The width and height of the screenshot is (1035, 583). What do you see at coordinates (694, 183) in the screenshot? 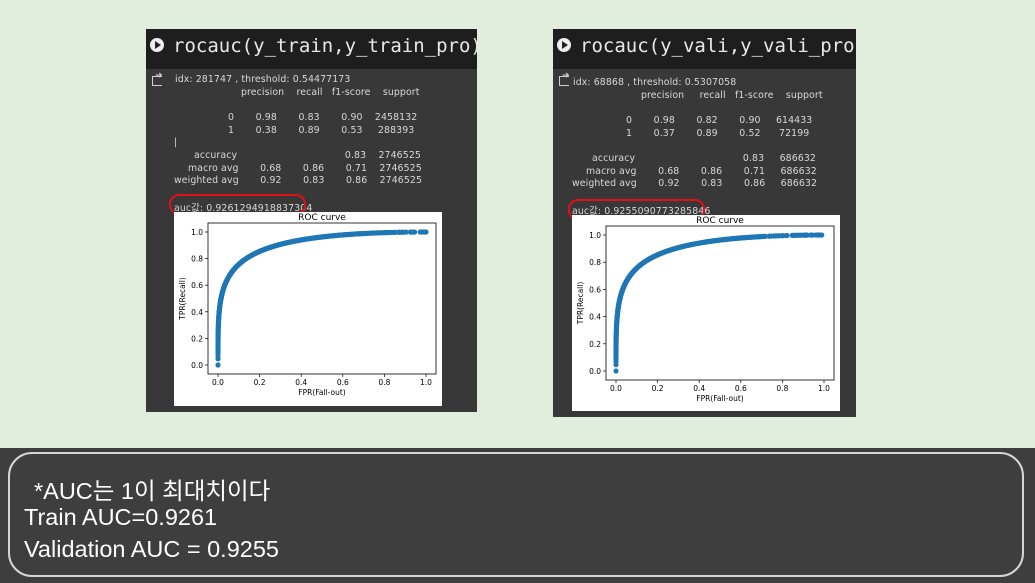
I see `report-weighted-avg: weighted avg 0.92 0.83 0.86 686632` at bounding box center [694, 183].